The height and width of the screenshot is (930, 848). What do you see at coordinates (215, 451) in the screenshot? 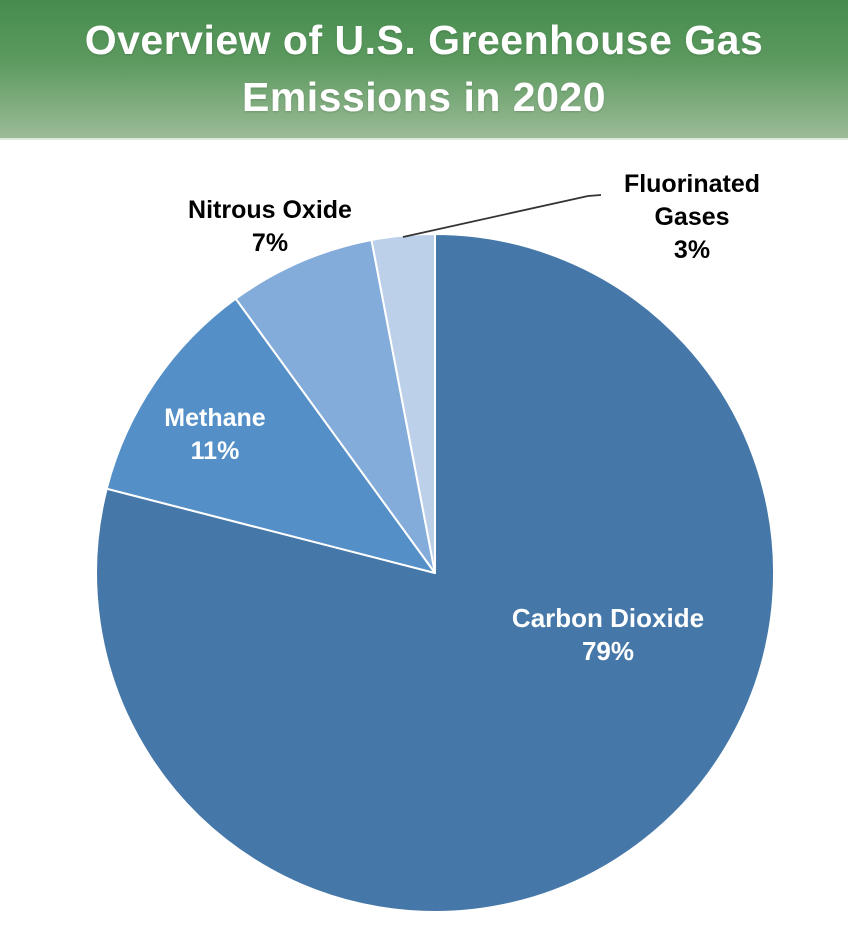
I see `slice-label-methane-value: 11%` at bounding box center [215, 451].